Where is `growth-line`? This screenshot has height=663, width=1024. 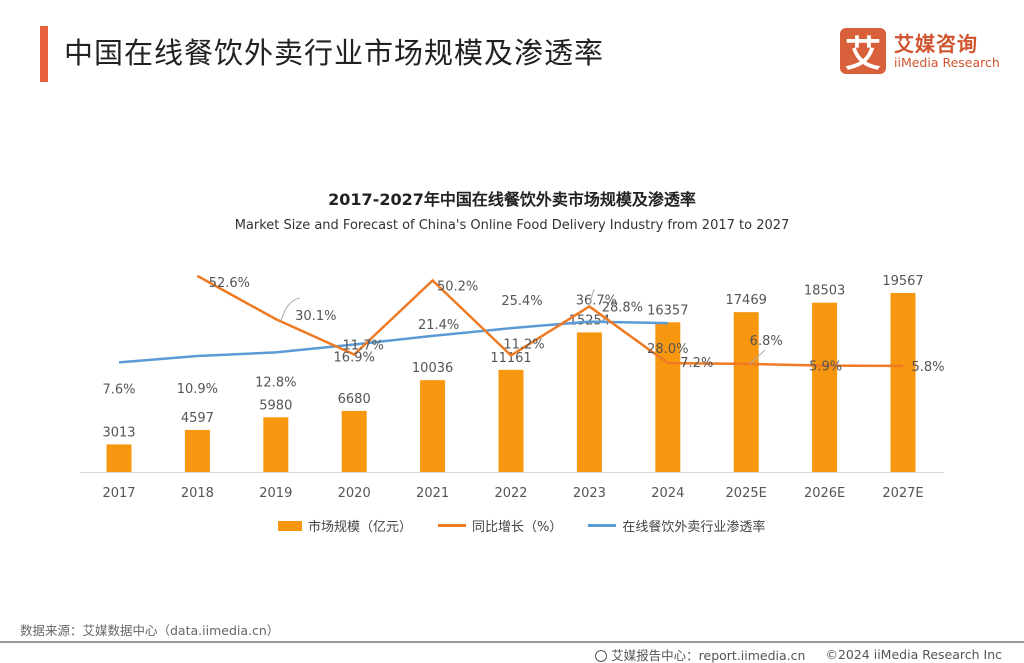 growth-line is located at coordinates (550, 321).